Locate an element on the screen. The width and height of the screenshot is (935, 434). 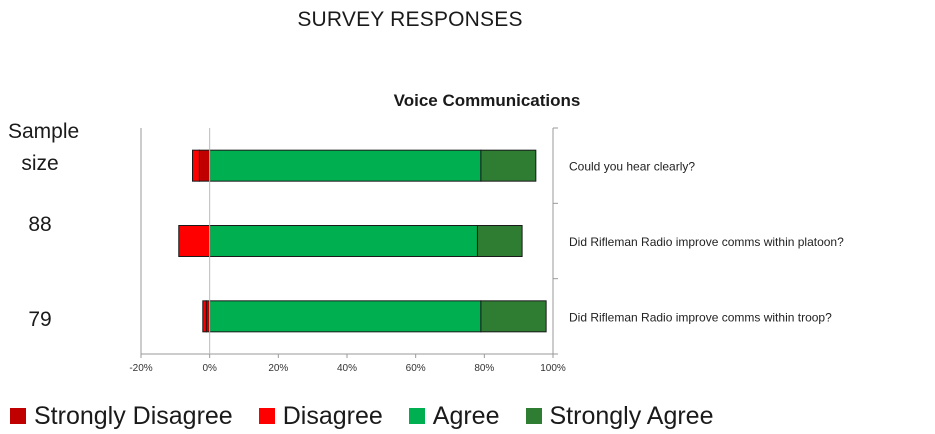
legend-item: Disagree is located at coordinates (320, 416).